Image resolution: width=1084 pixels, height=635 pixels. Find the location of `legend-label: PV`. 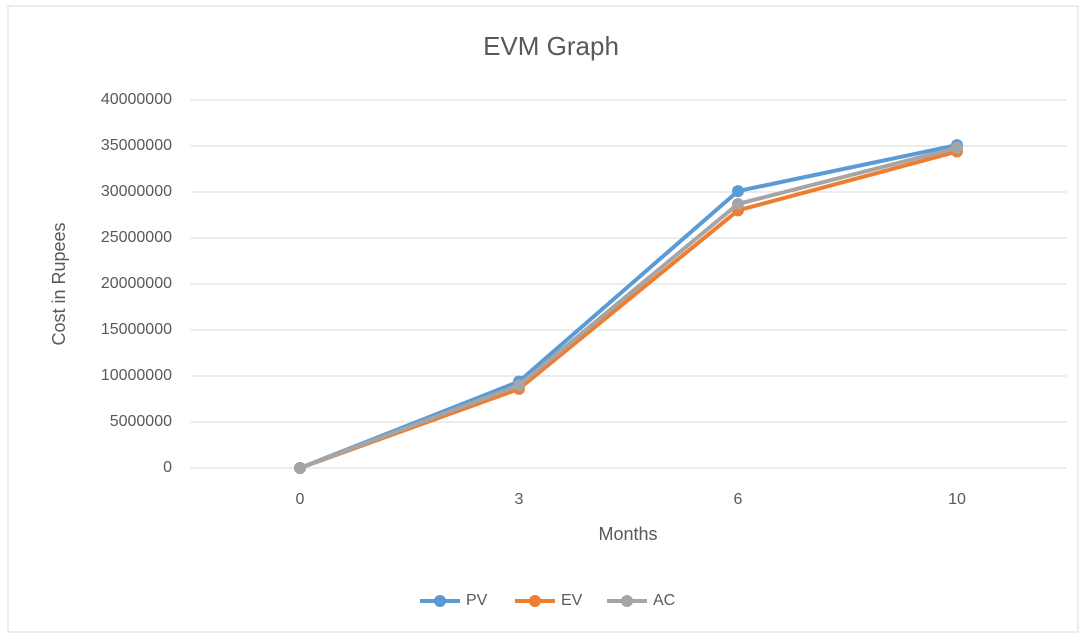

legend-label: PV is located at coordinates (477, 600).